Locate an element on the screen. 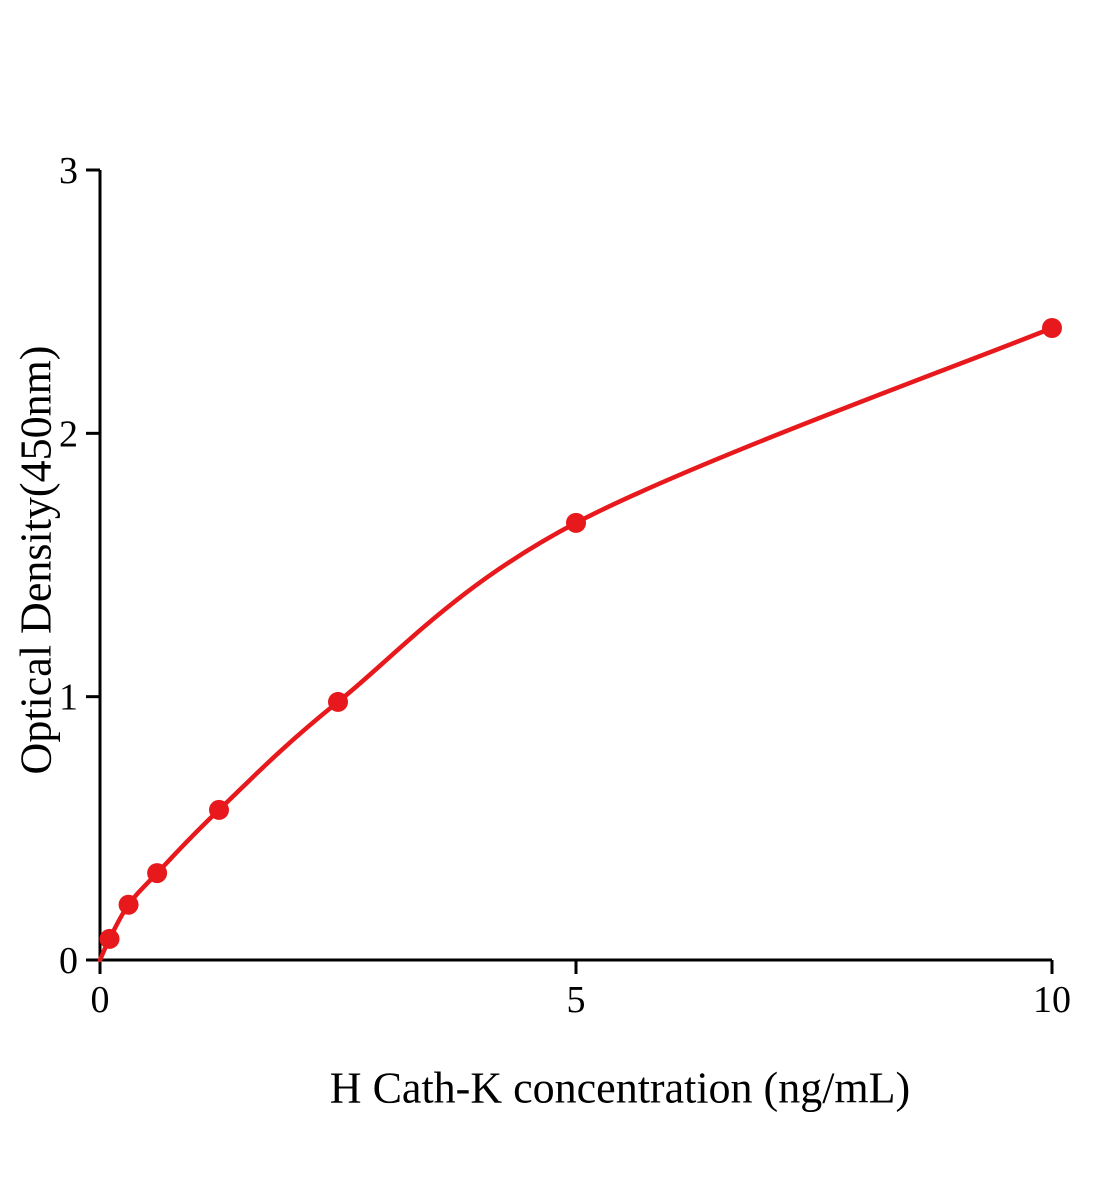  x-tick-label: 5 is located at coordinates (576, 1000).